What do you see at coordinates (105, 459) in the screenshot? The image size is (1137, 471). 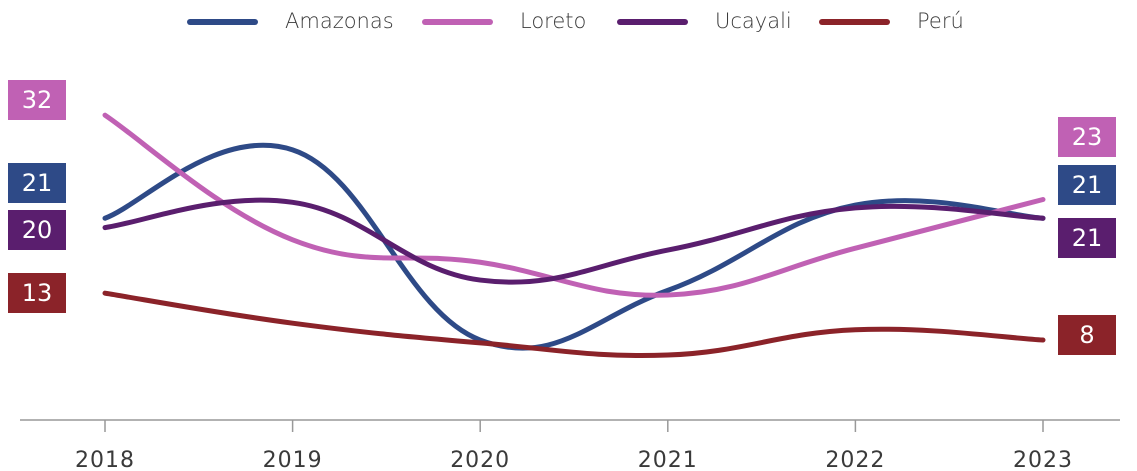 I see `x-tick-label: 2018` at bounding box center [105, 459].